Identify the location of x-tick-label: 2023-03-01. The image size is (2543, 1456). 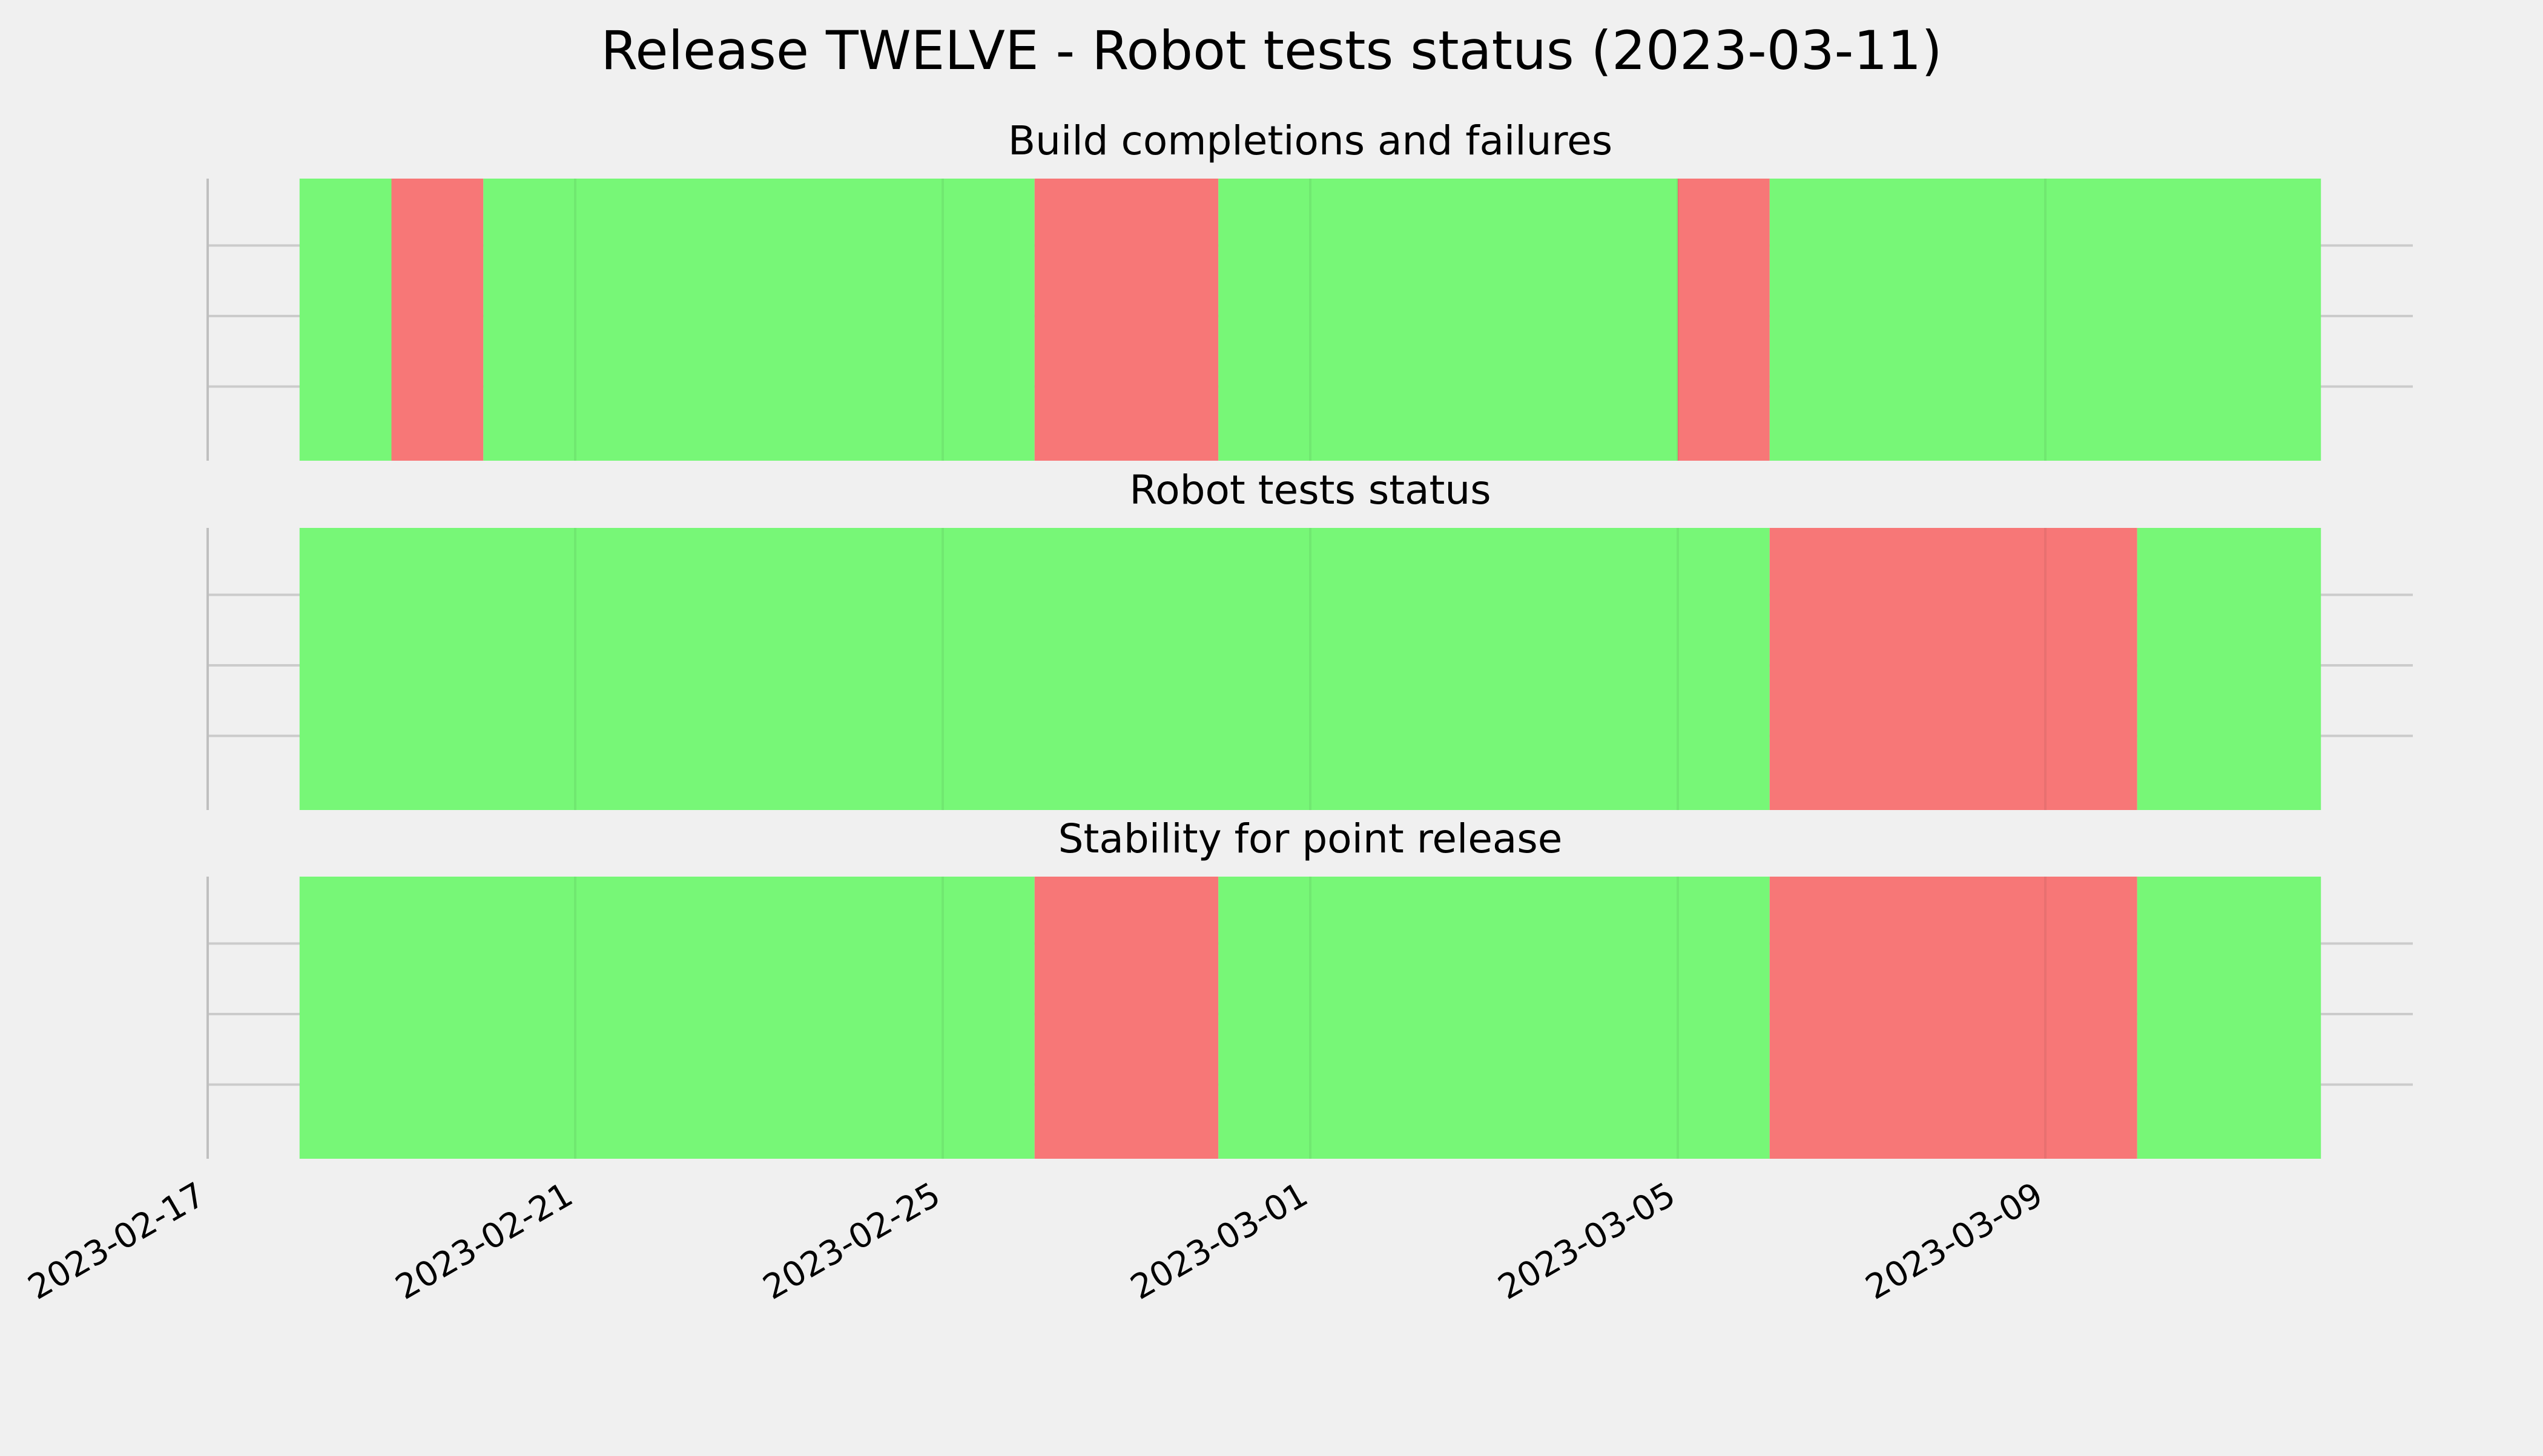
(1219, 1241).